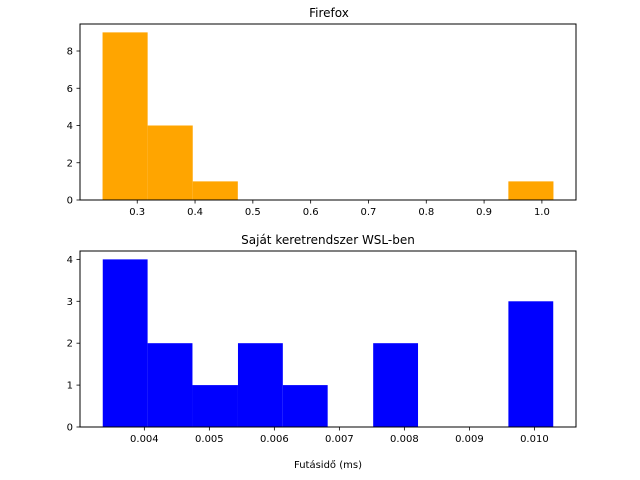  What do you see at coordinates (369, 212) in the screenshot?
I see `x-tick-label: 0.7` at bounding box center [369, 212].